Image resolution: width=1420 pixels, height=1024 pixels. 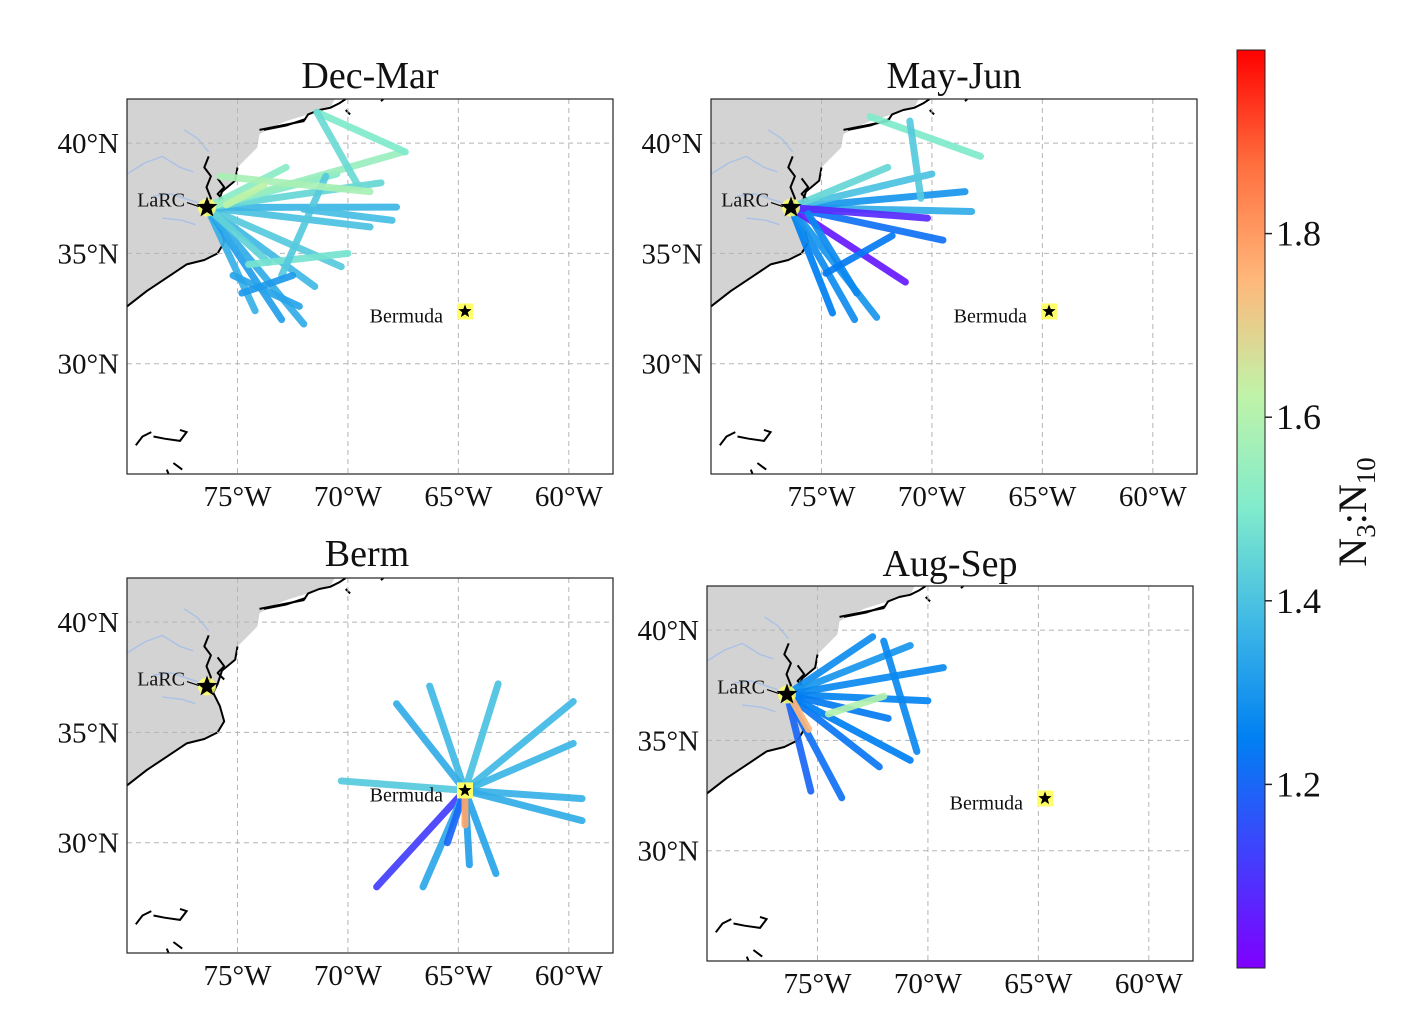 What do you see at coordinates (1298, 417) in the screenshot?
I see `colorbar-tick-label: 1.6` at bounding box center [1298, 417].